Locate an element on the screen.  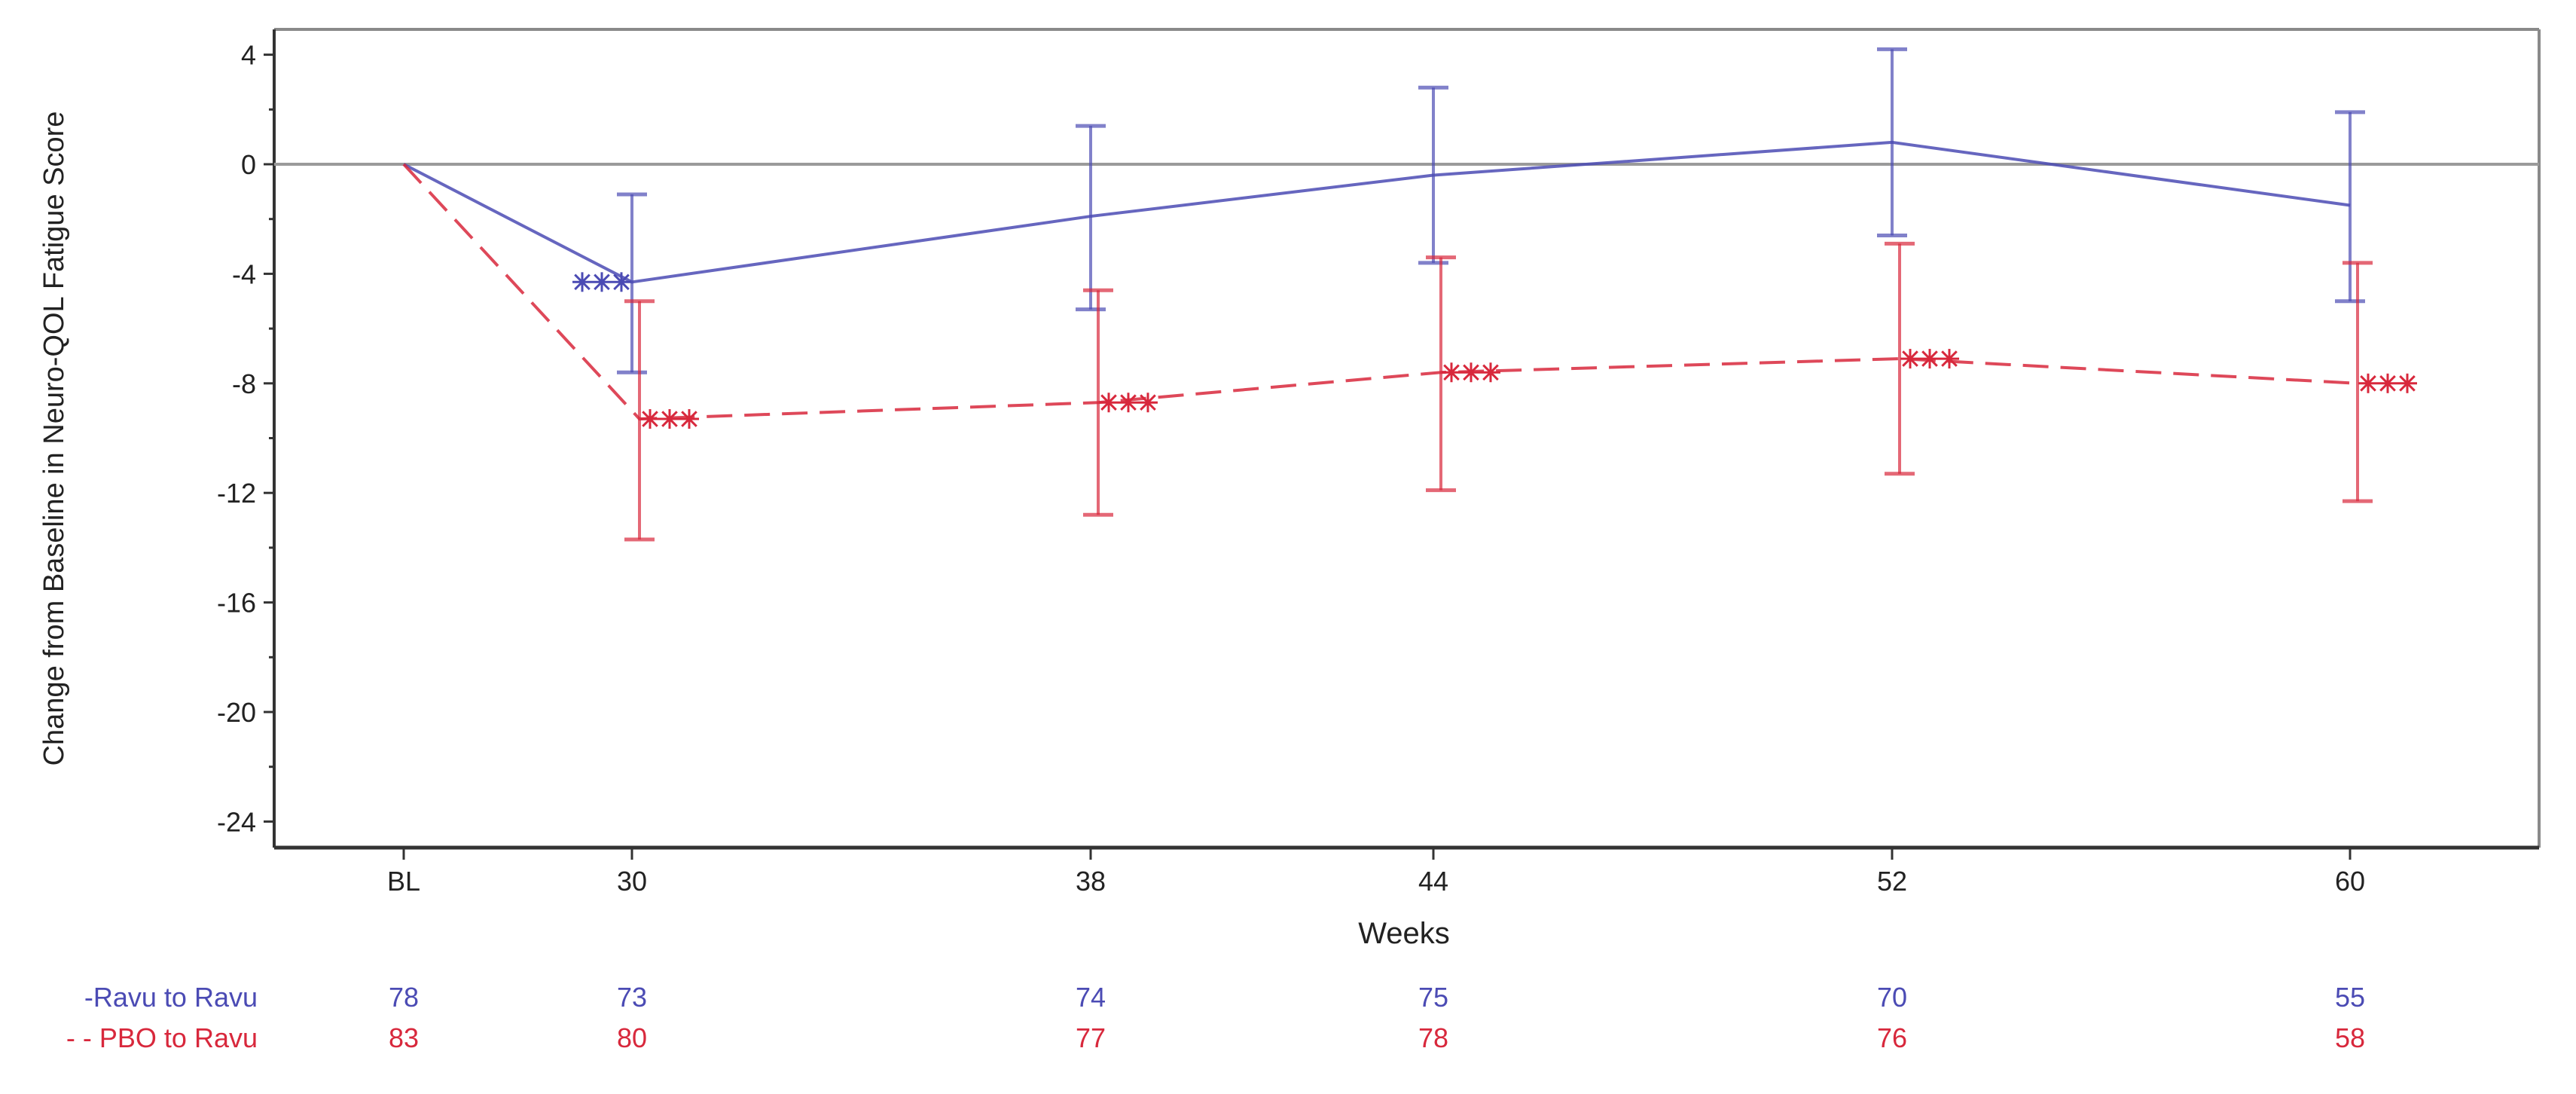
x-tick-label: 52 is located at coordinates (1892, 881).